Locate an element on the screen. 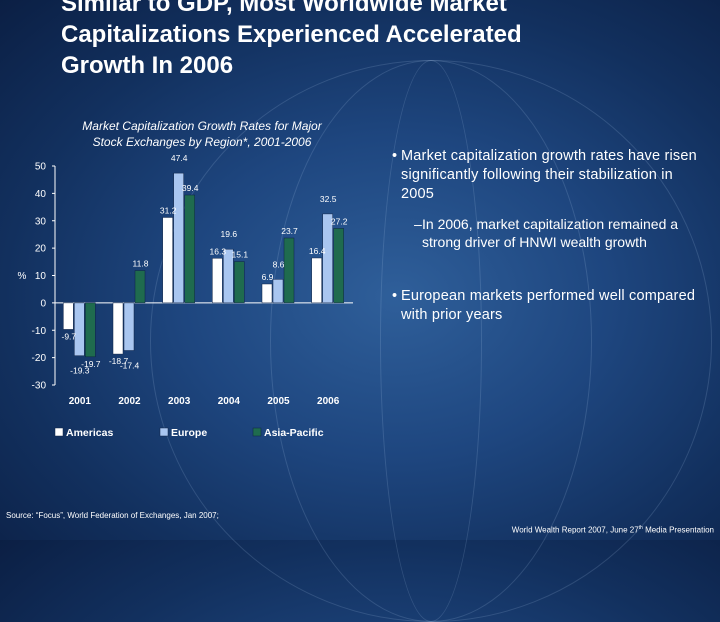 The height and width of the screenshot is (622, 720). y-tick-label: 40 is located at coordinates (41, 194).